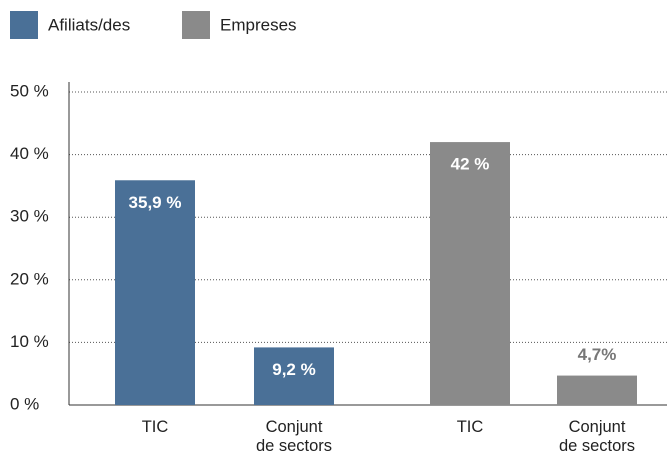 The image size is (667, 456). I want to click on y-tick-label: 30 %, so click(29, 216).